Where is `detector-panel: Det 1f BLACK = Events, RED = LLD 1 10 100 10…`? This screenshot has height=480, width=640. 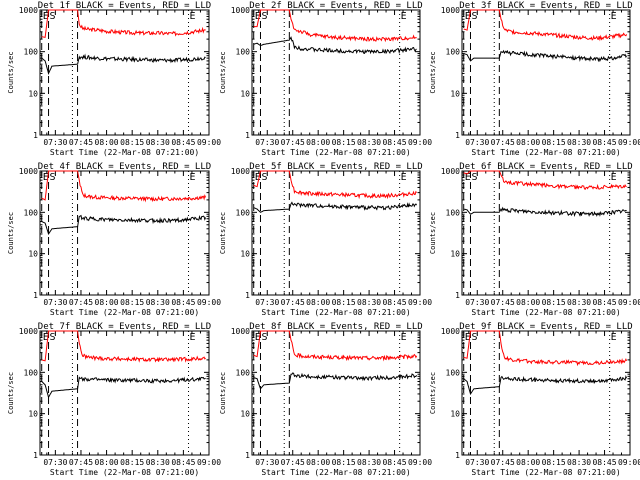
detector-panel: Det 1f BLACK = Events, RED = LLD 1 10 100 10… is located at coordinates (114, 79).